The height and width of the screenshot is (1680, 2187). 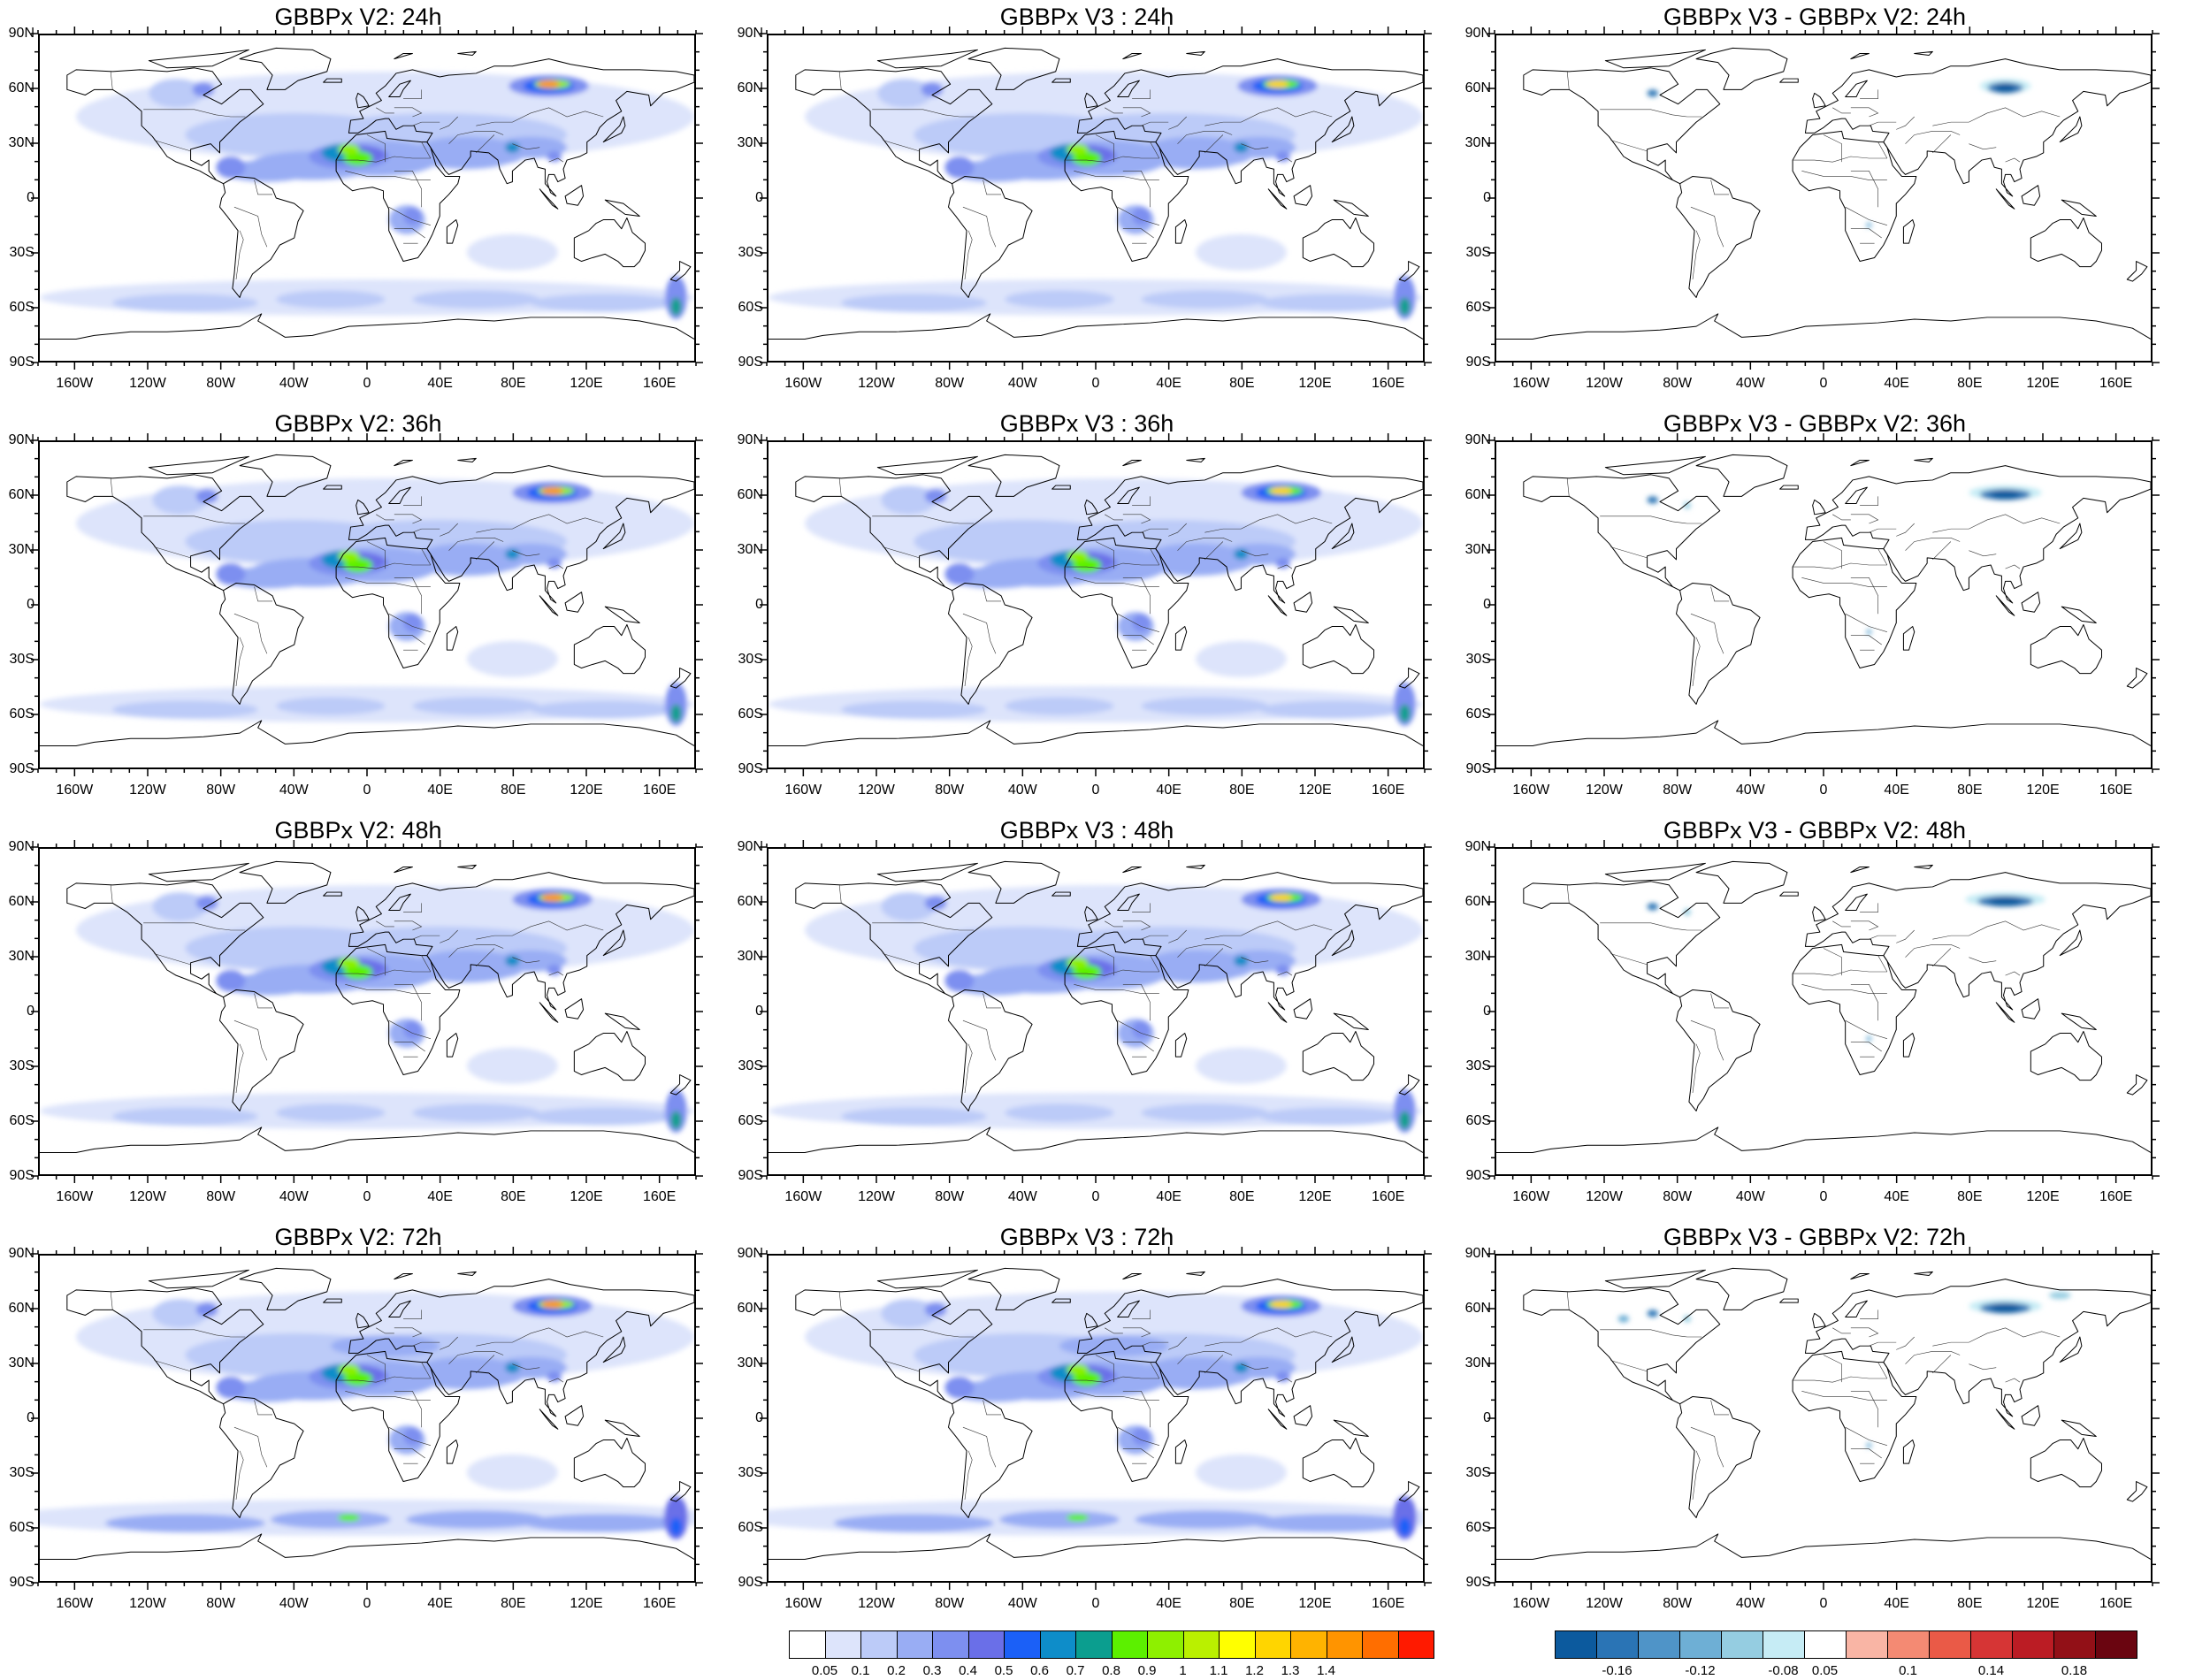 I want to click on lon-label: 120E, so click(x=1315, y=1603).